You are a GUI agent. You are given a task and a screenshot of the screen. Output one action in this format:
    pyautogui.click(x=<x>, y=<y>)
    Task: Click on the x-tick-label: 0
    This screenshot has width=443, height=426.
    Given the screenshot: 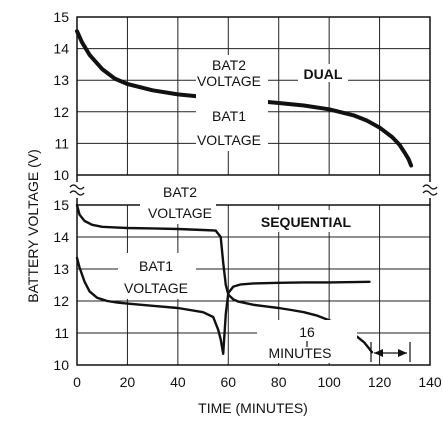 What is the action you would take?
    pyautogui.click(x=77, y=382)
    